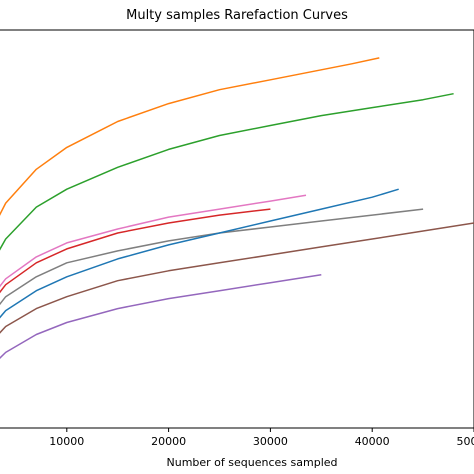 This screenshot has width=474, height=474. What do you see at coordinates (465, 441) in the screenshot?
I see `x-tick-label: 50000` at bounding box center [465, 441].